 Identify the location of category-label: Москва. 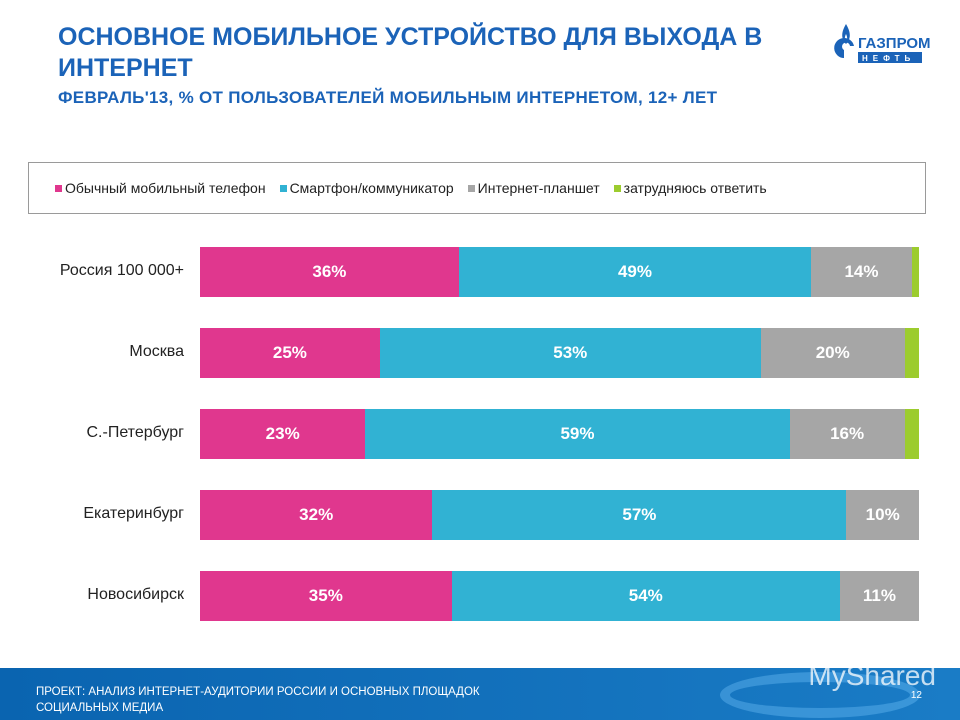
(156, 351).